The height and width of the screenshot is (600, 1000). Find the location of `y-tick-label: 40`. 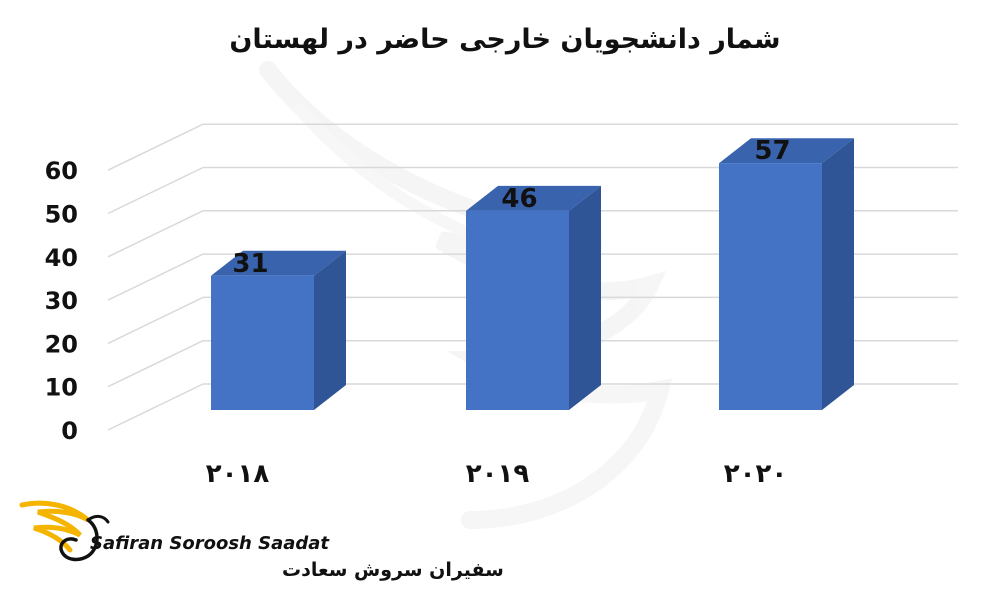

y-tick-label: 40 is located at coordinates (61, 258).